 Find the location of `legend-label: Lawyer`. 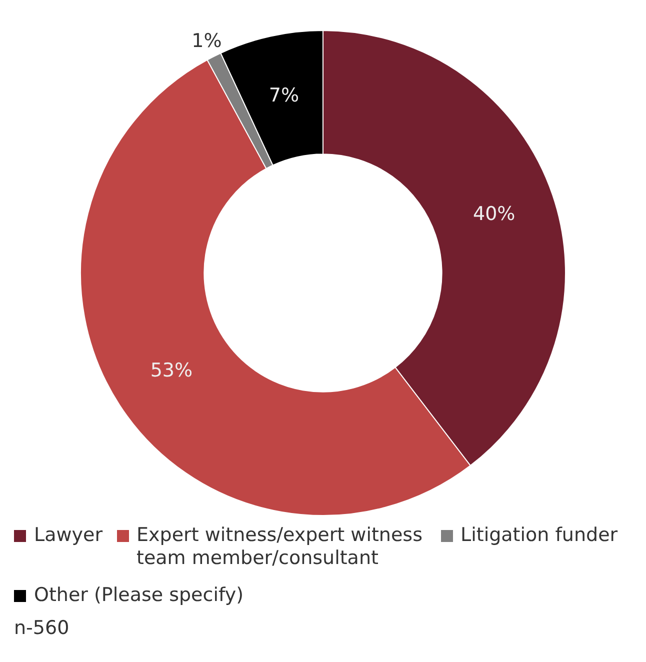

legend-label: Lawyer is located at coordinates (68, 535).